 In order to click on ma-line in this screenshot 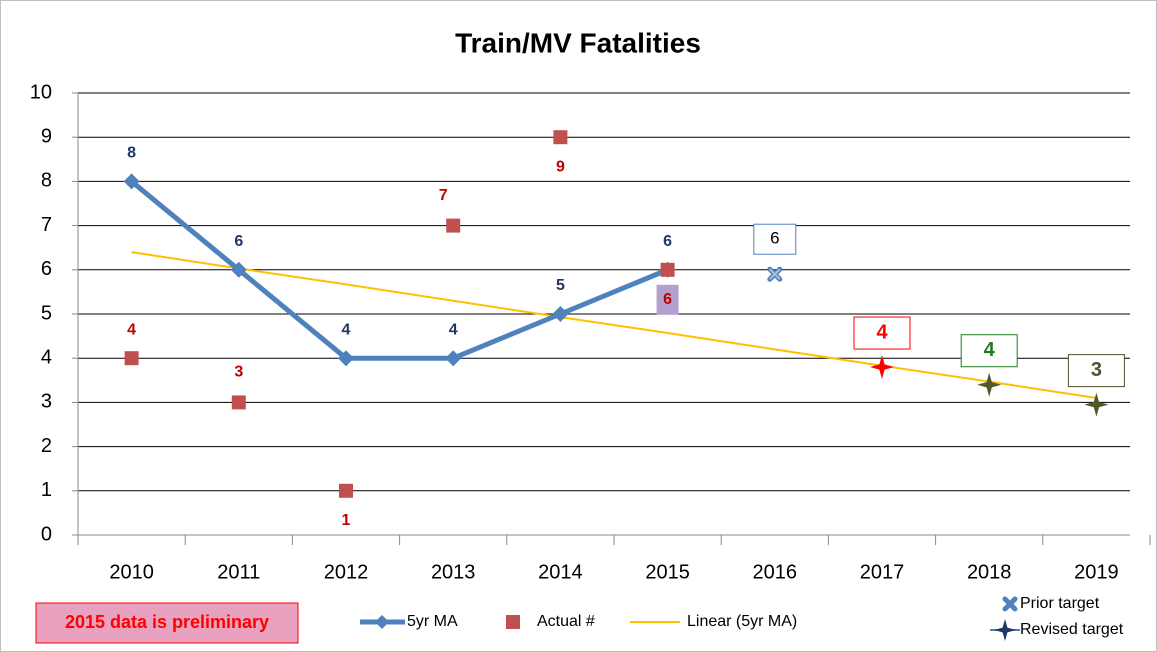, I will do `click(399, 270)`.